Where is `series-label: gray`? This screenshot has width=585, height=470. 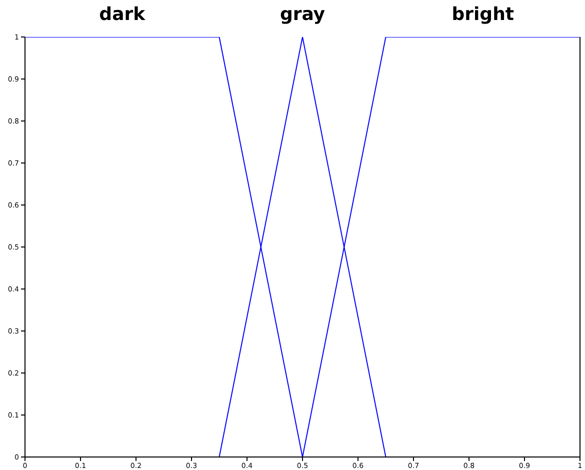
series-label: gray is located at coordinates (303, 14).